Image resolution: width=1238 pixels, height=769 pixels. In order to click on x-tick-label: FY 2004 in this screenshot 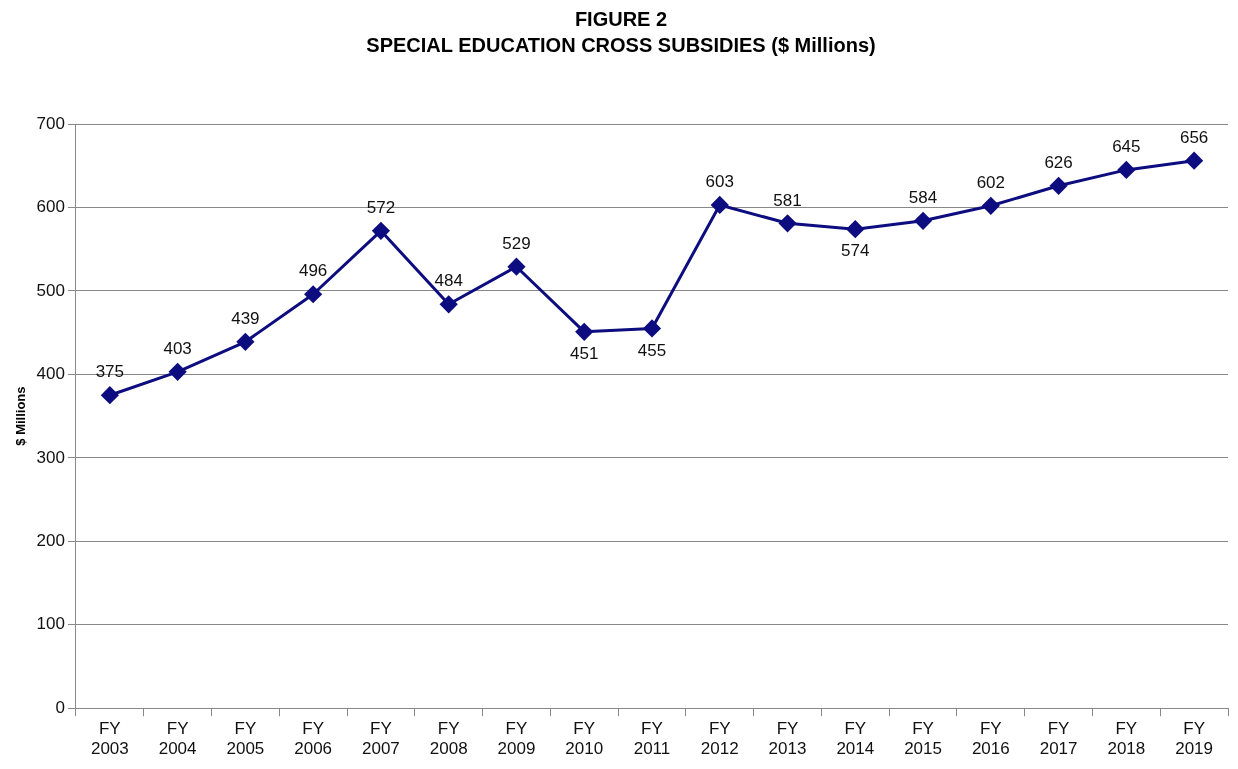, I will do `click(177, 739)`.